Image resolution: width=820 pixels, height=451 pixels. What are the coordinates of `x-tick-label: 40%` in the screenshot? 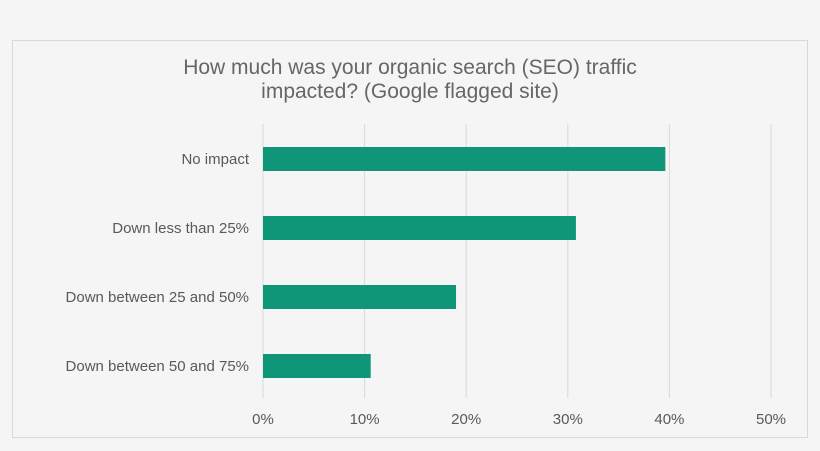 It's located at (669, 419).